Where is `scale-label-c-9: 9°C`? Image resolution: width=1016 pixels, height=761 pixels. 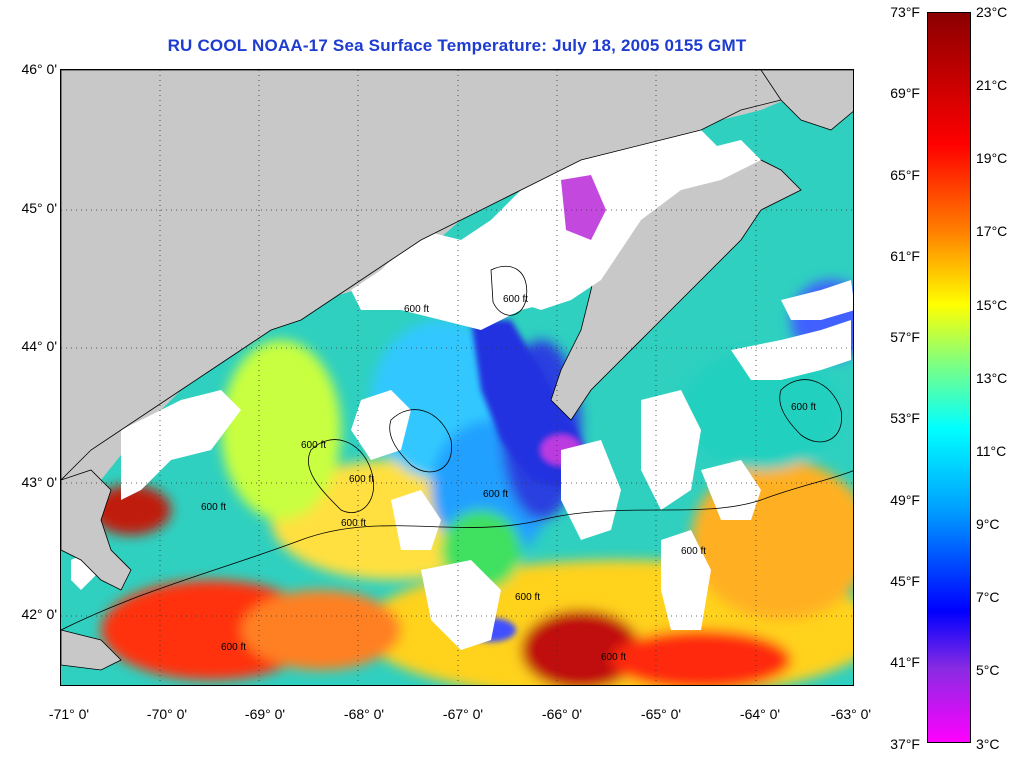
scale-label-c-9: 9°C is located at coordinates (988, 524).